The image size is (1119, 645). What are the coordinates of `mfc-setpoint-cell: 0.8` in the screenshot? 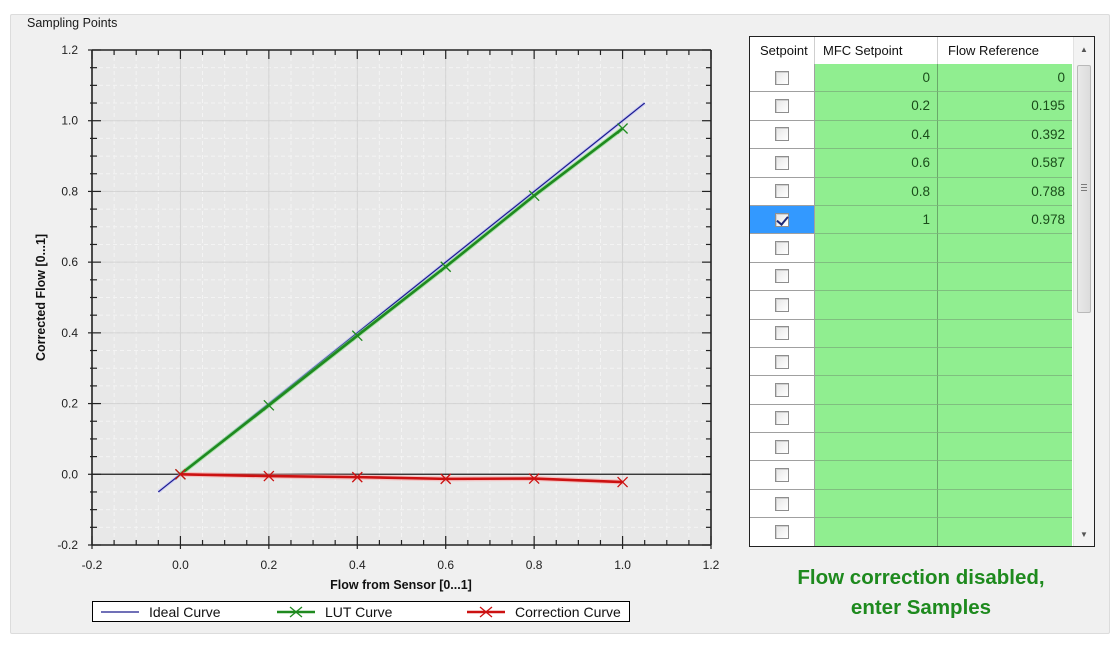 It's located at (876, 191).